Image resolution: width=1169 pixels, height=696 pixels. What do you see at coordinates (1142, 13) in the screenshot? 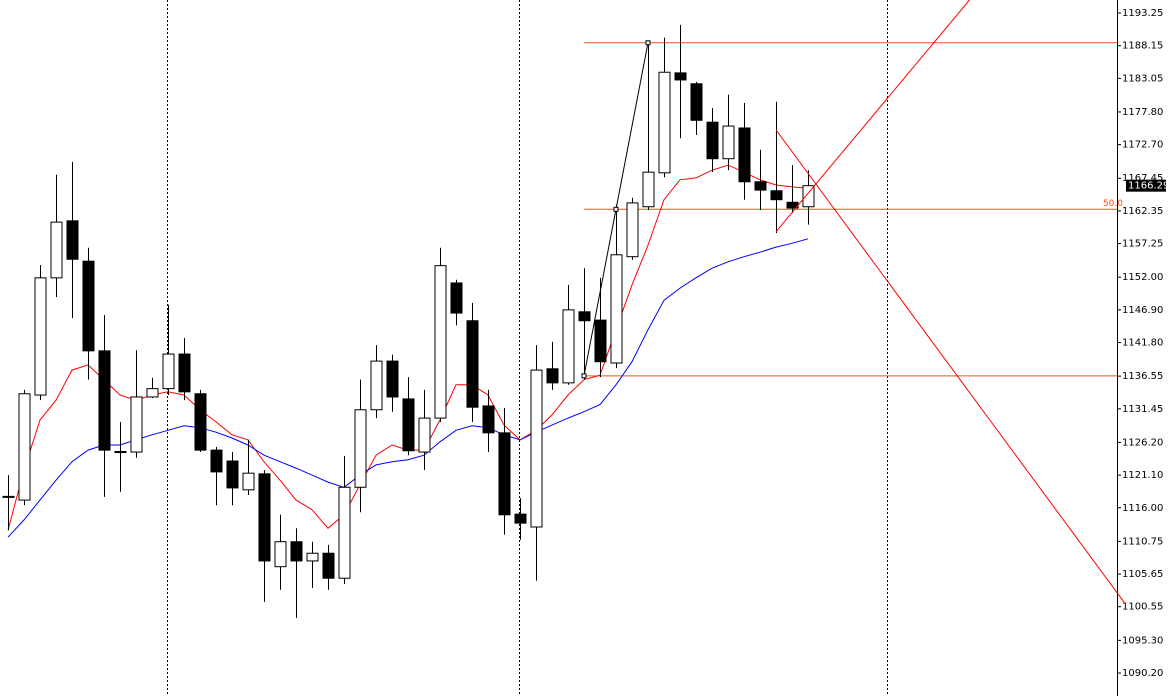
I see `y-tick-label: 1193.25` at bounding box center [1142, 13].